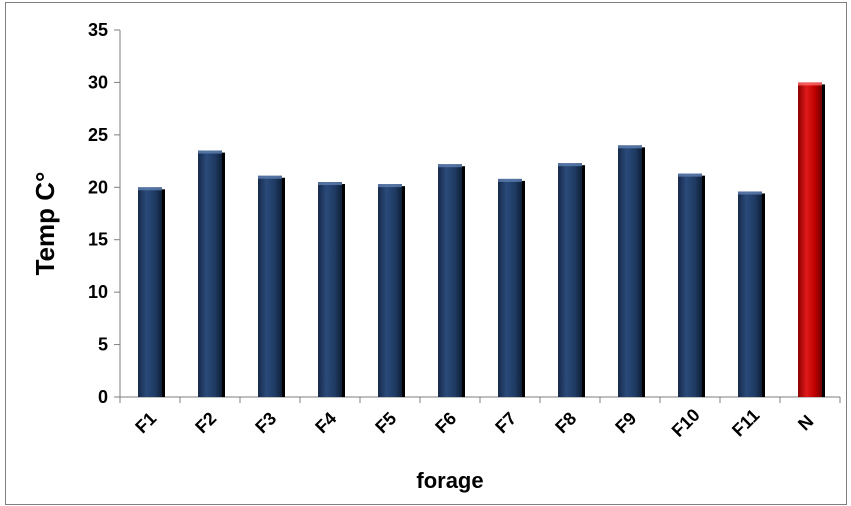 The width and height of the screenshot is (851, 506). Describe the element at coordinates (210, 273) in the screenshot. I see `bar-f2` at that location.